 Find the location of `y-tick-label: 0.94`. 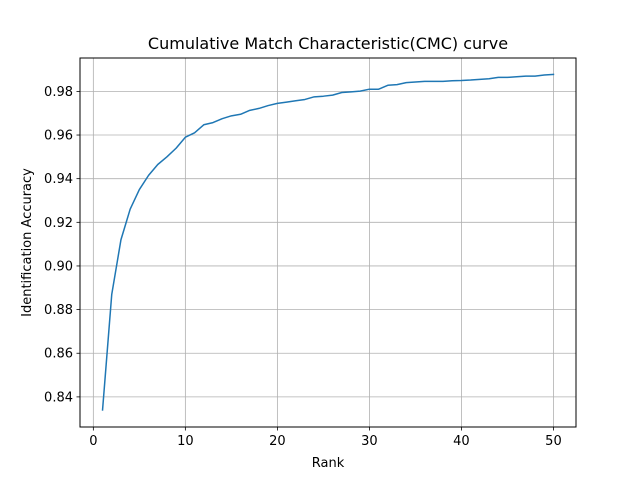

y-tick-label: 0.94 is located at coordinates (58, 179).